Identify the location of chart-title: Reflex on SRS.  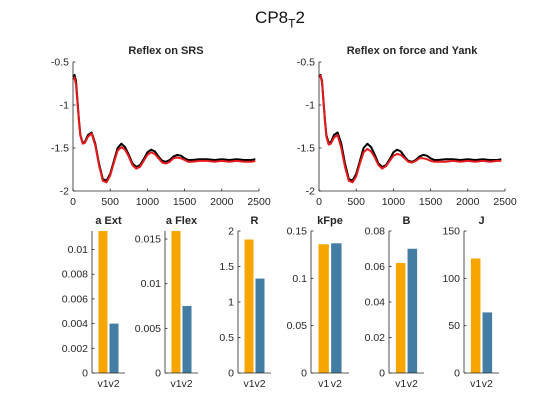
(165, 51).